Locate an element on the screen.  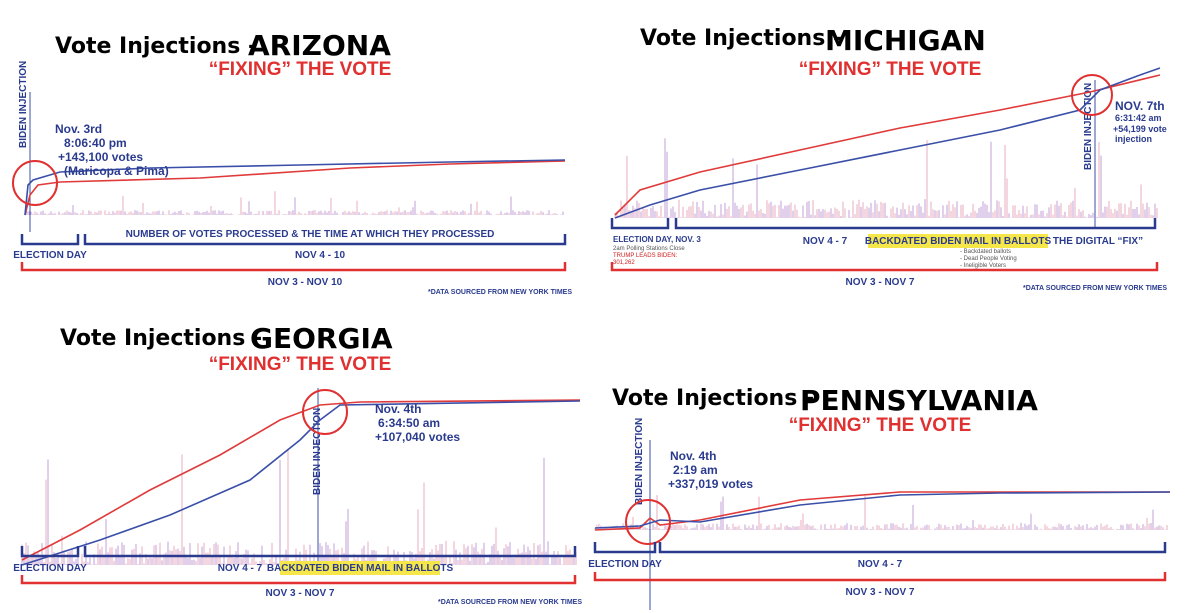
annotation: 6:31:42 am is located at coordinates (1138, 118).